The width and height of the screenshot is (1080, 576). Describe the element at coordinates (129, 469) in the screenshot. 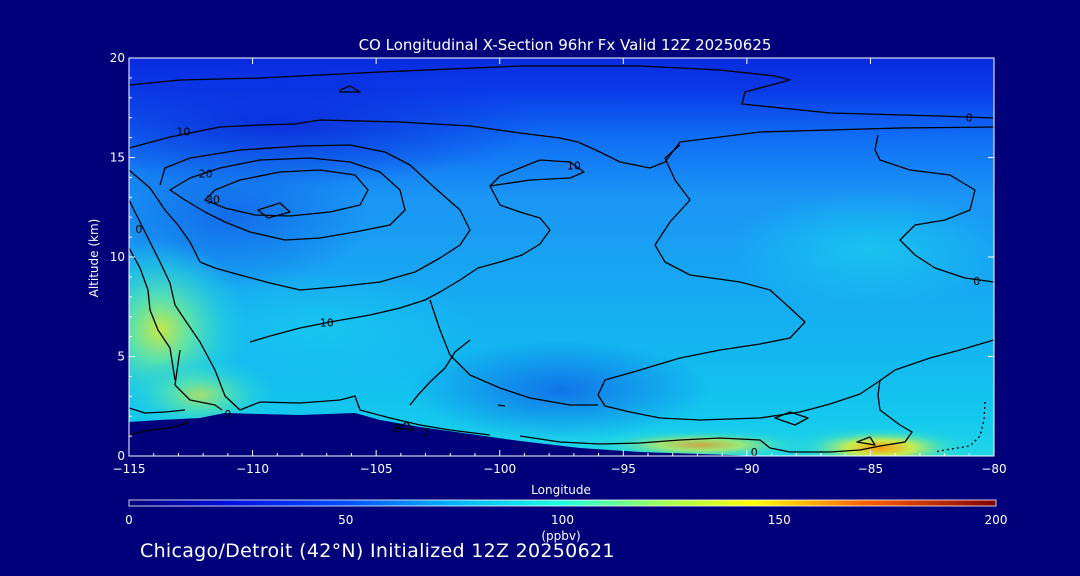

I see `x-tick-label: −115` at that location.